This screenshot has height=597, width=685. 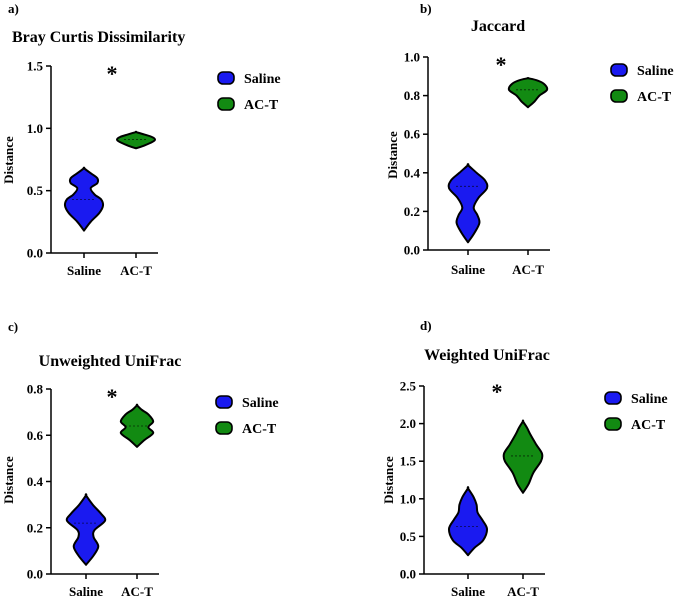 What do you see at coordinates (13, 326) in the screenshot?
I see `panel-label: c)` at bounding box center [13, 326].